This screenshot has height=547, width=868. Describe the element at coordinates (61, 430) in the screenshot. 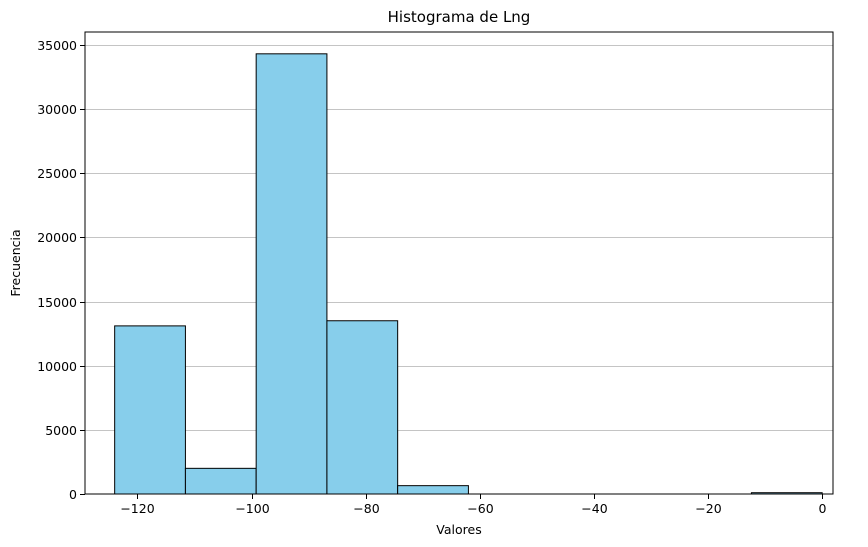

I see `y-tick-label: 5000` at that location.